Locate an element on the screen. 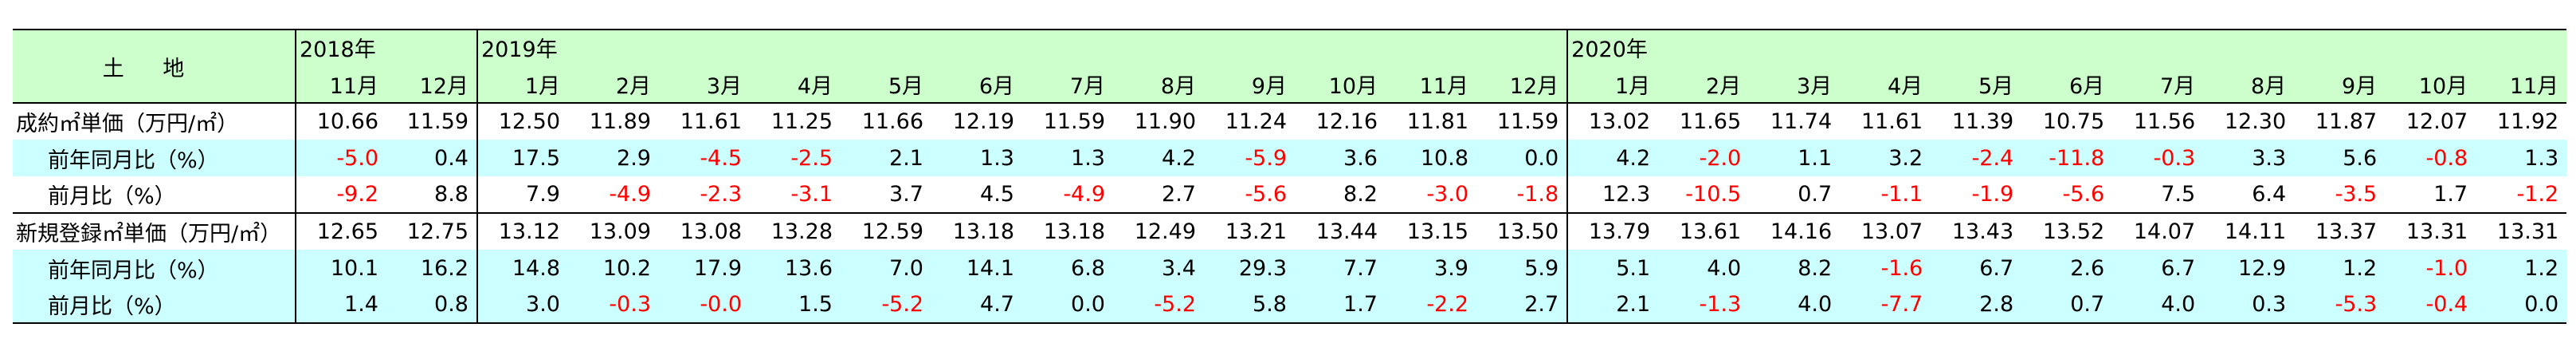 This screenshot has height=359, width=2576. value-cell: 13.44 is located at coordinates (1346, 231).